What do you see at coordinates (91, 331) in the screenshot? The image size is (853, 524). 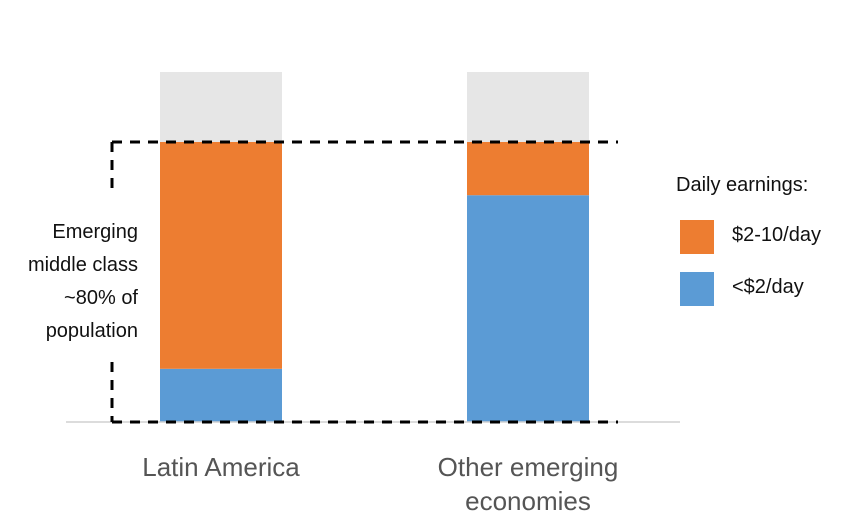 I see `annotation-line-4: population` at bounding box center [91, 331].